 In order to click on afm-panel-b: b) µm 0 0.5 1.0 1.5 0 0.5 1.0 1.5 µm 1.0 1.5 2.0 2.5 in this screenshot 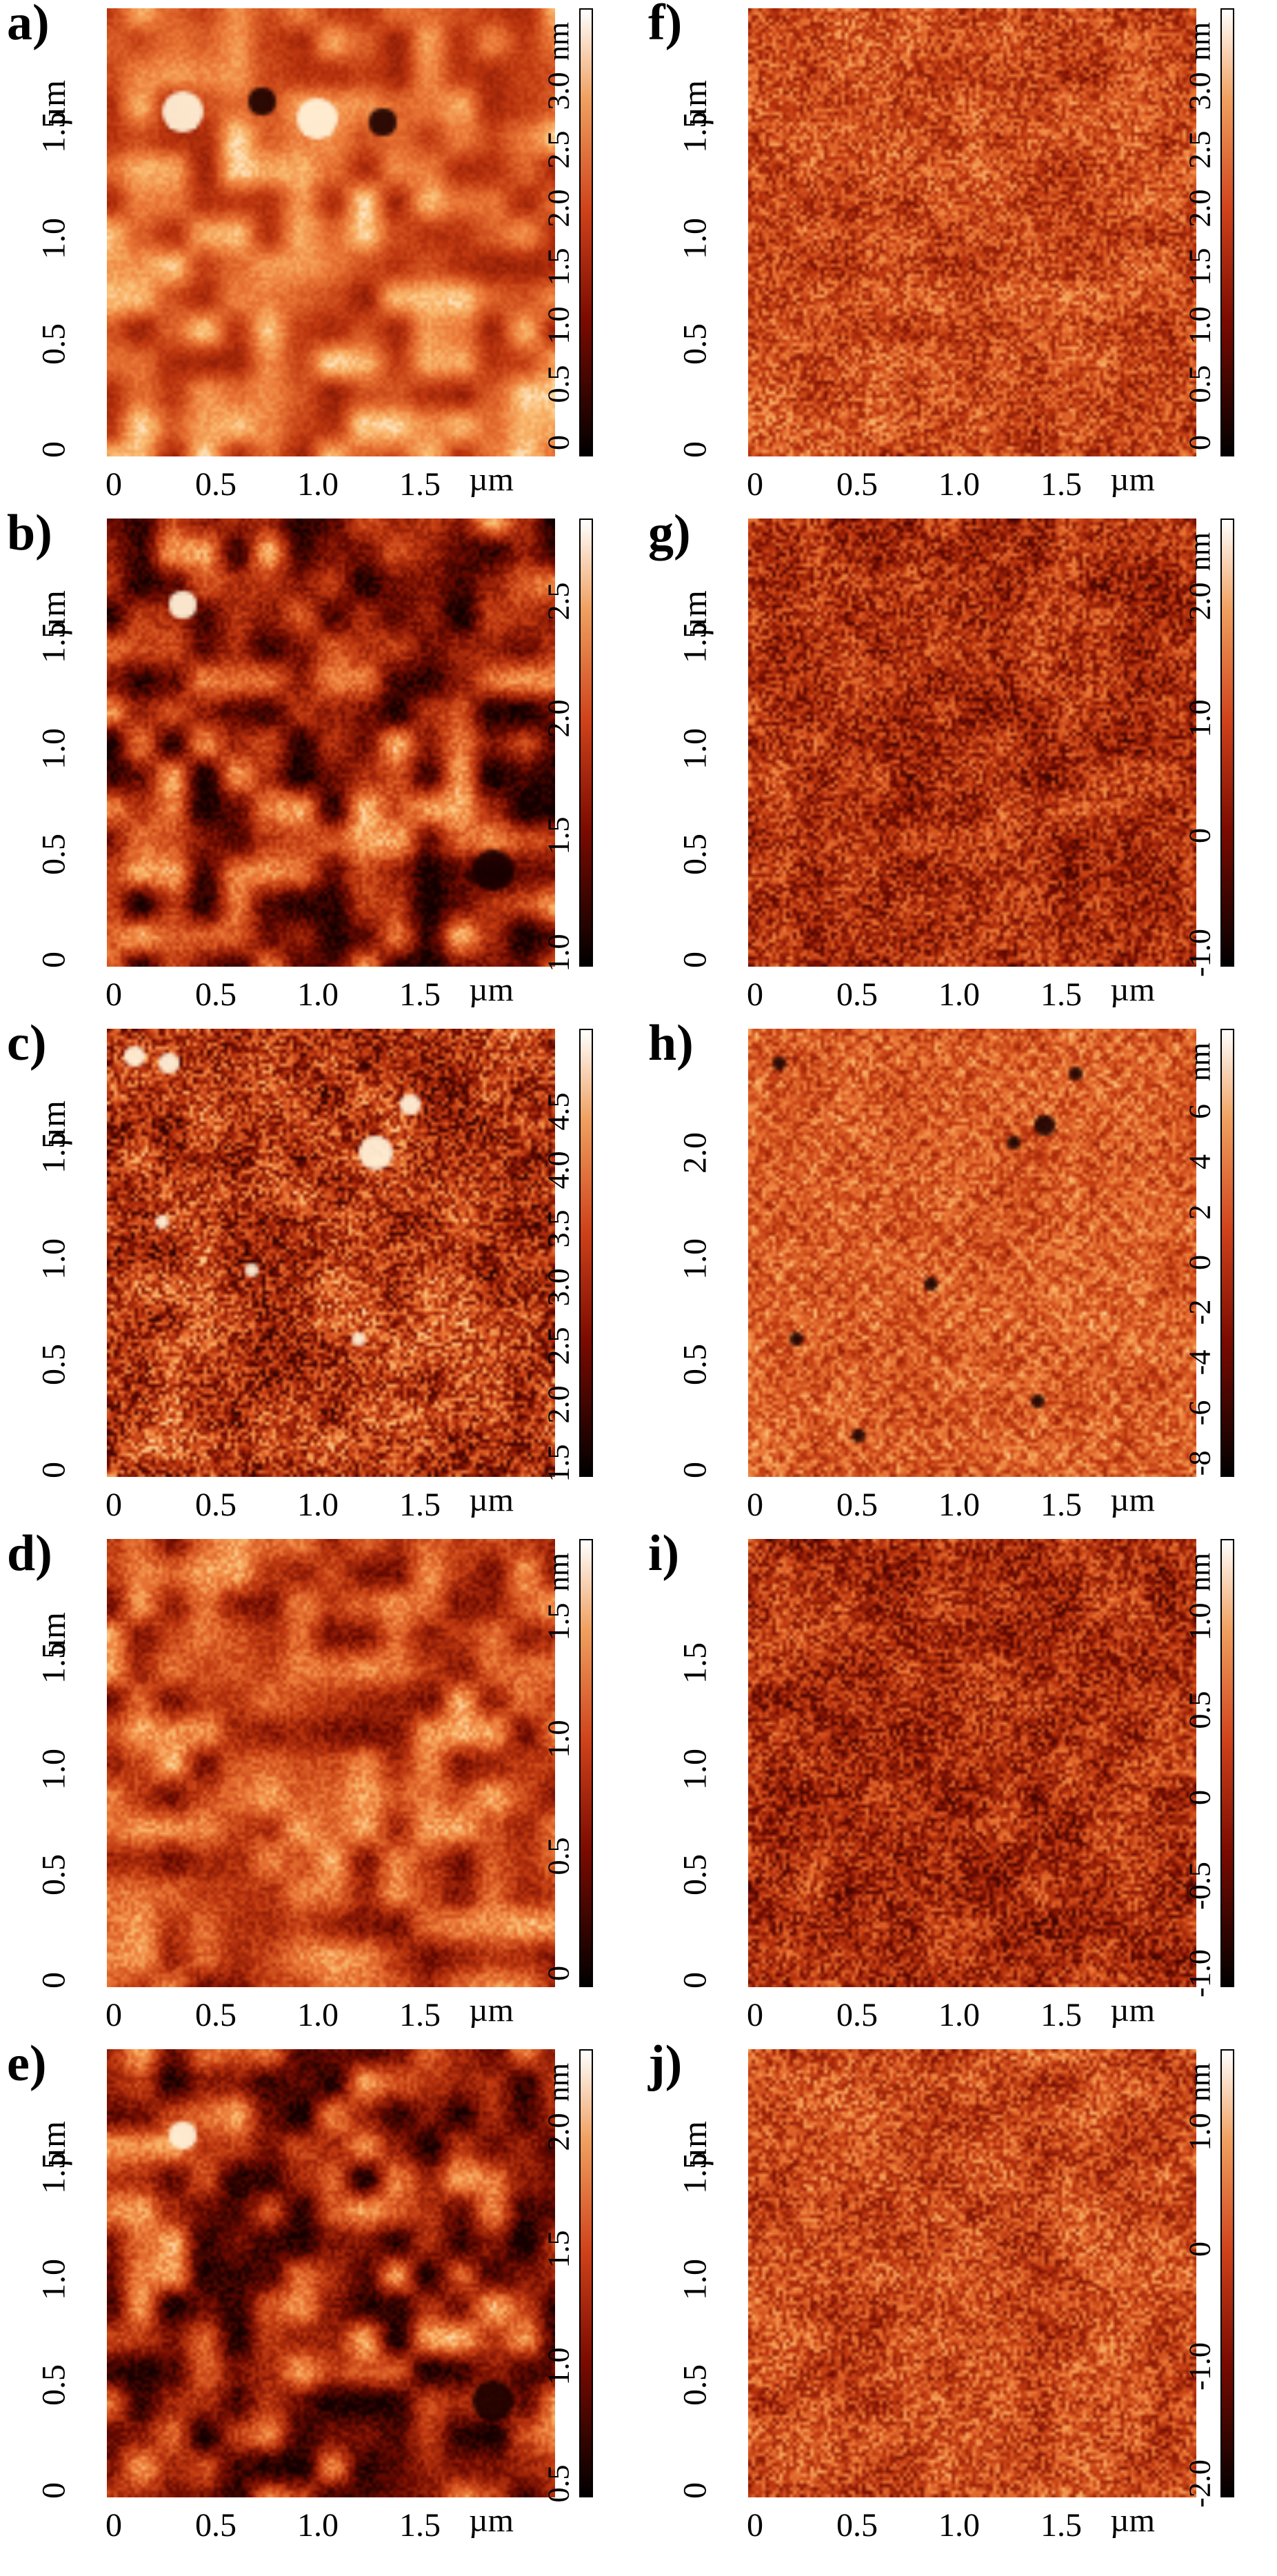, I will do `click(310, 761)`.